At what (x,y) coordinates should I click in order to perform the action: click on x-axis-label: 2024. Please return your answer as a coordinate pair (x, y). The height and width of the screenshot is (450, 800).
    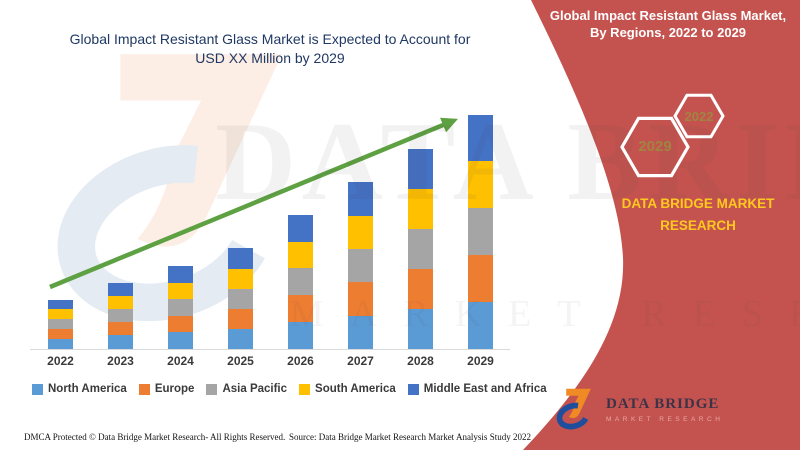
    Looking at the image, I should click on (180, 361).